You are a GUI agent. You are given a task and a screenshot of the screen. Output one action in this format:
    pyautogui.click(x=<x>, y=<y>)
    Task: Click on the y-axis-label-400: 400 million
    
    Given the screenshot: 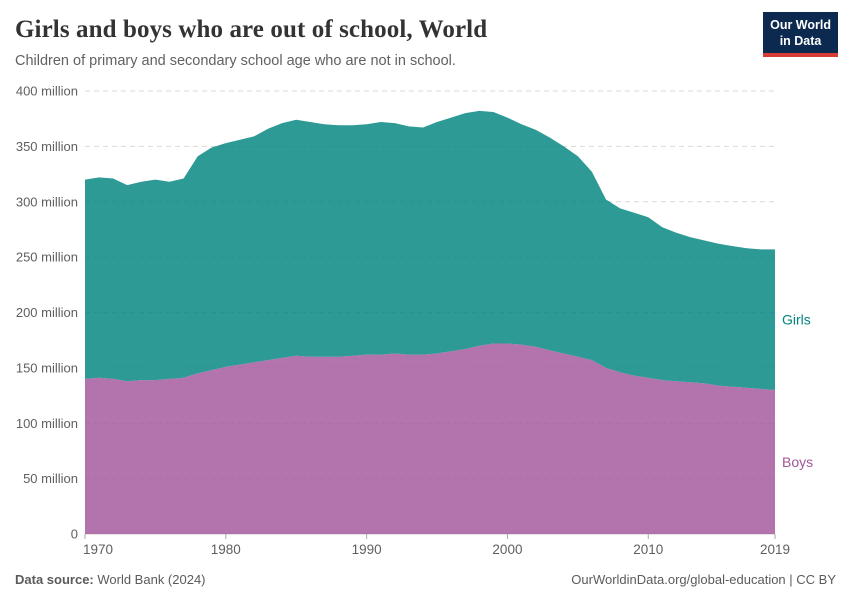 What is the action you would take?
    pyautogui.click(x=47, y=92)
    